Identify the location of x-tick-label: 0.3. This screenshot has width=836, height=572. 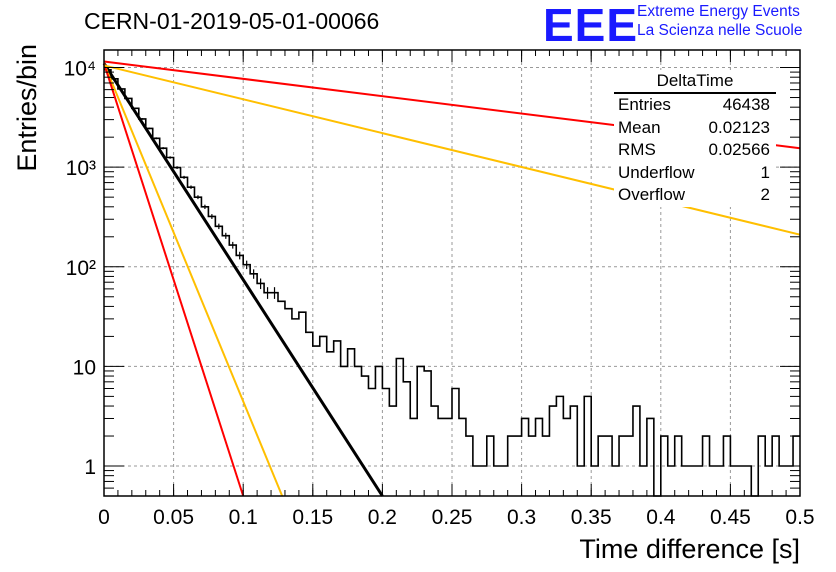
(521, 517).